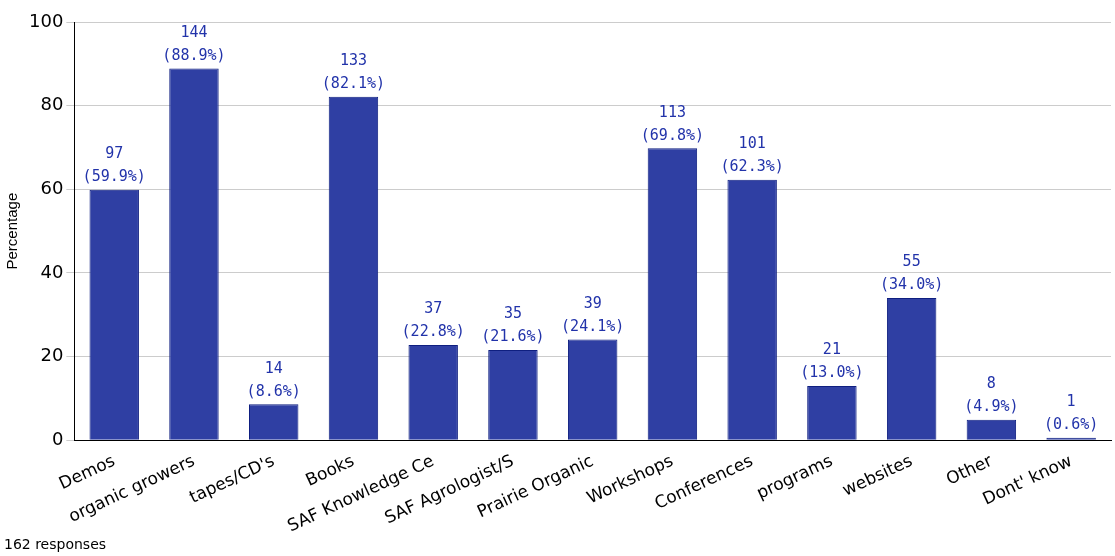 Image resolution: width=1115 pixels, height=556 pixels. I want to click on data-label: 37 (22.8%), so click(433, 320).